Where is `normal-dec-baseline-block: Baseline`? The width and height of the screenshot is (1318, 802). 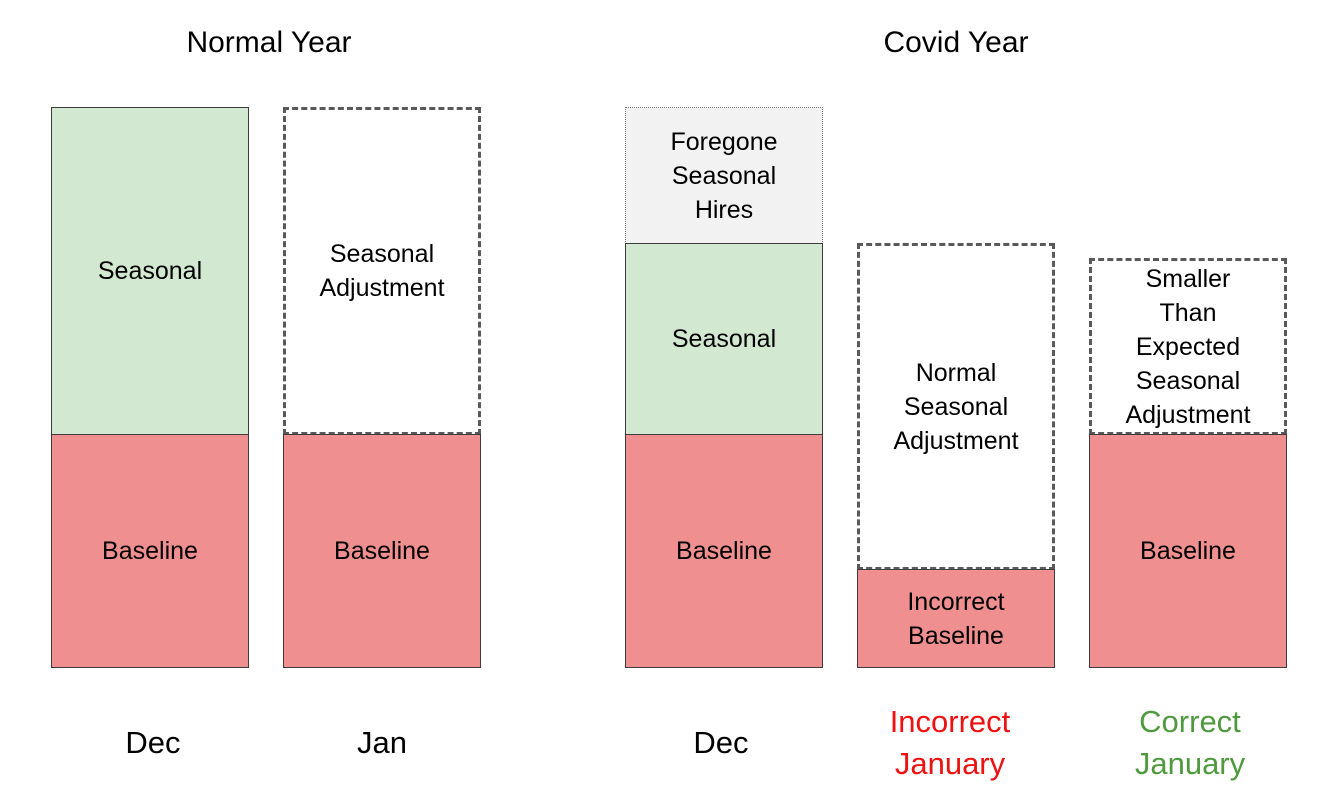
normal-dec-baseline-block: Baseline is located at coordinates (150, 551).